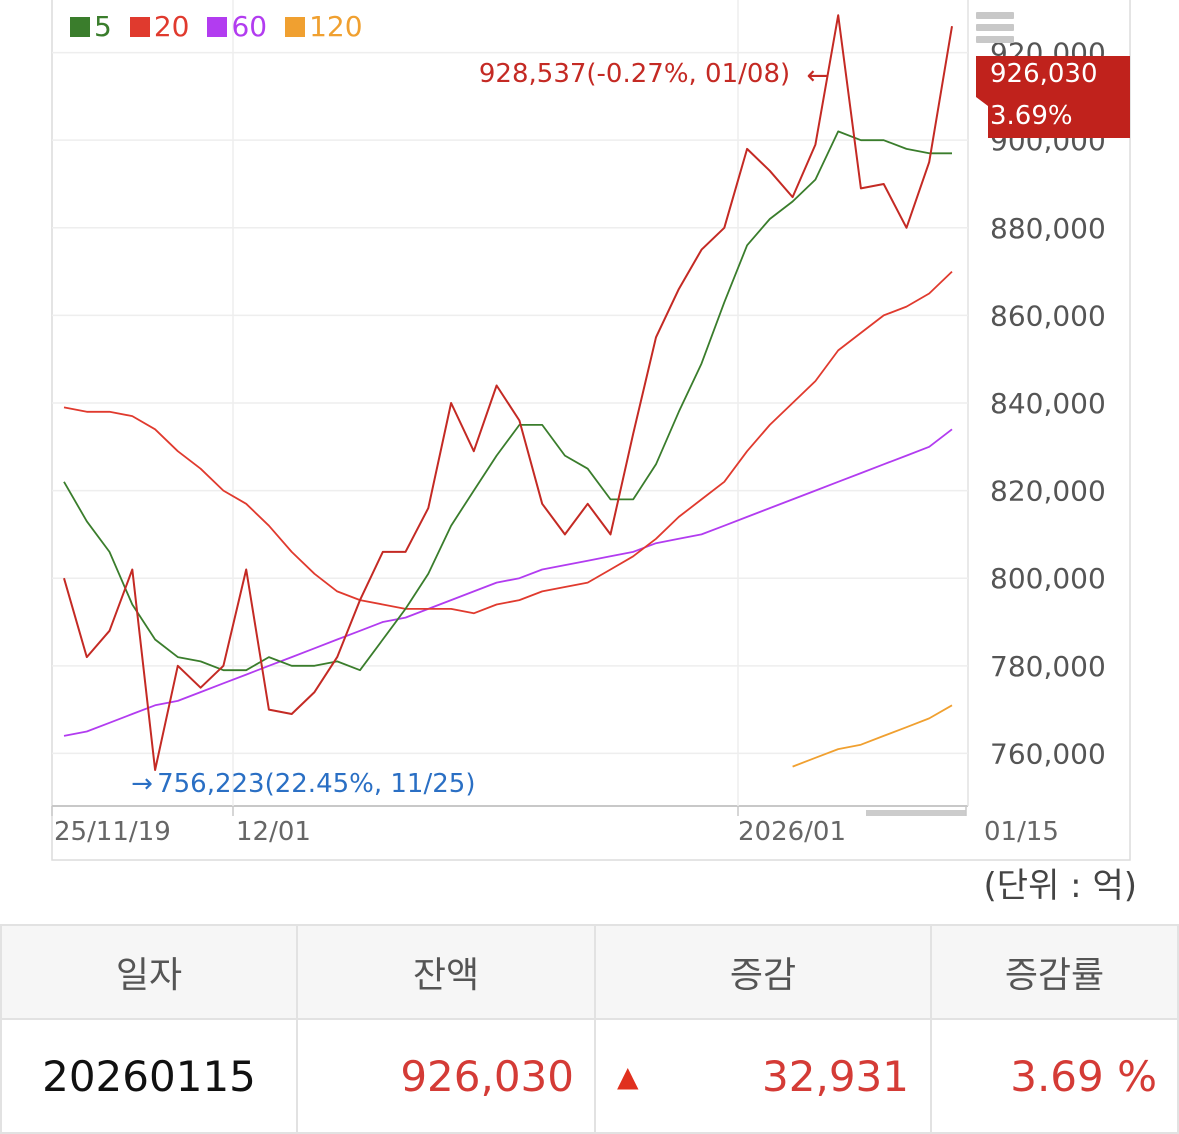 Image resolution: width=1179 pixels, height=1134 pixels. What do you see at coordinates (1048, 578) in the screenshot?
I see `y-tick-label: 800,000` at bounding box center [1048, 578].